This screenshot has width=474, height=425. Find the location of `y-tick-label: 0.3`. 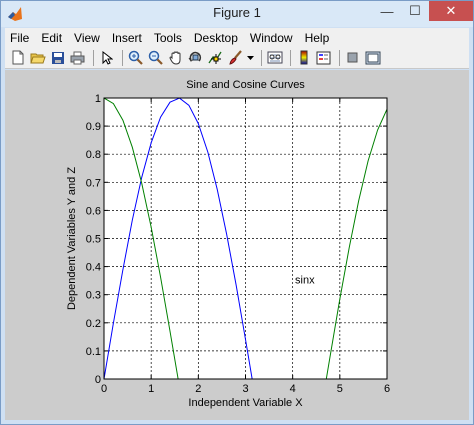

y-tick-label: 0.3 is located at coordinates (93, 296).